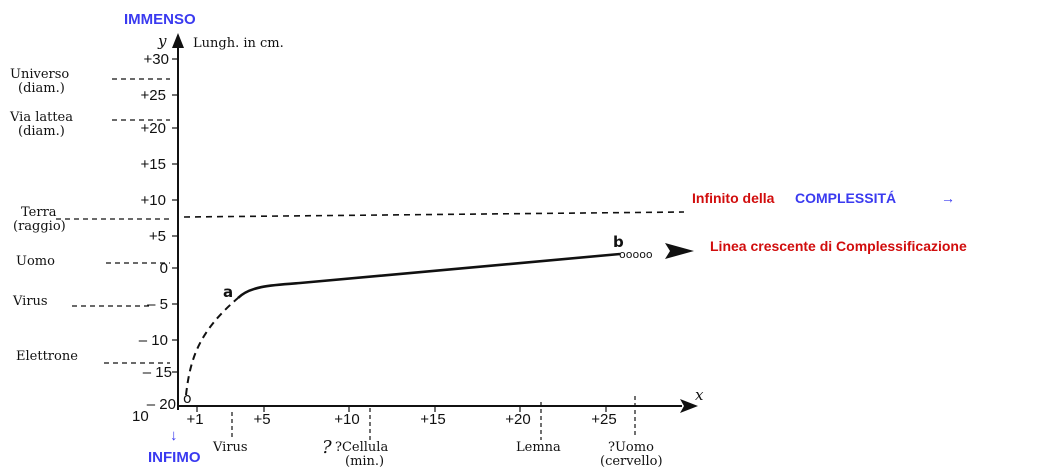 The width and height of the screenshot is (1045, 471). Describe the element at coordinates (153, 340) in the screenshot. I see `y-tick-label: – 10` at that location.